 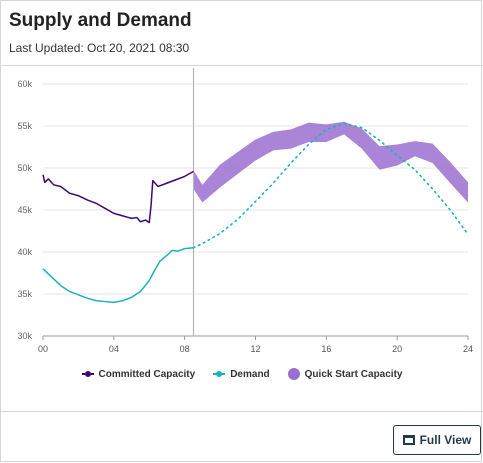 I want to click on y-tick-label: 45k, so click(x=24, y=210).